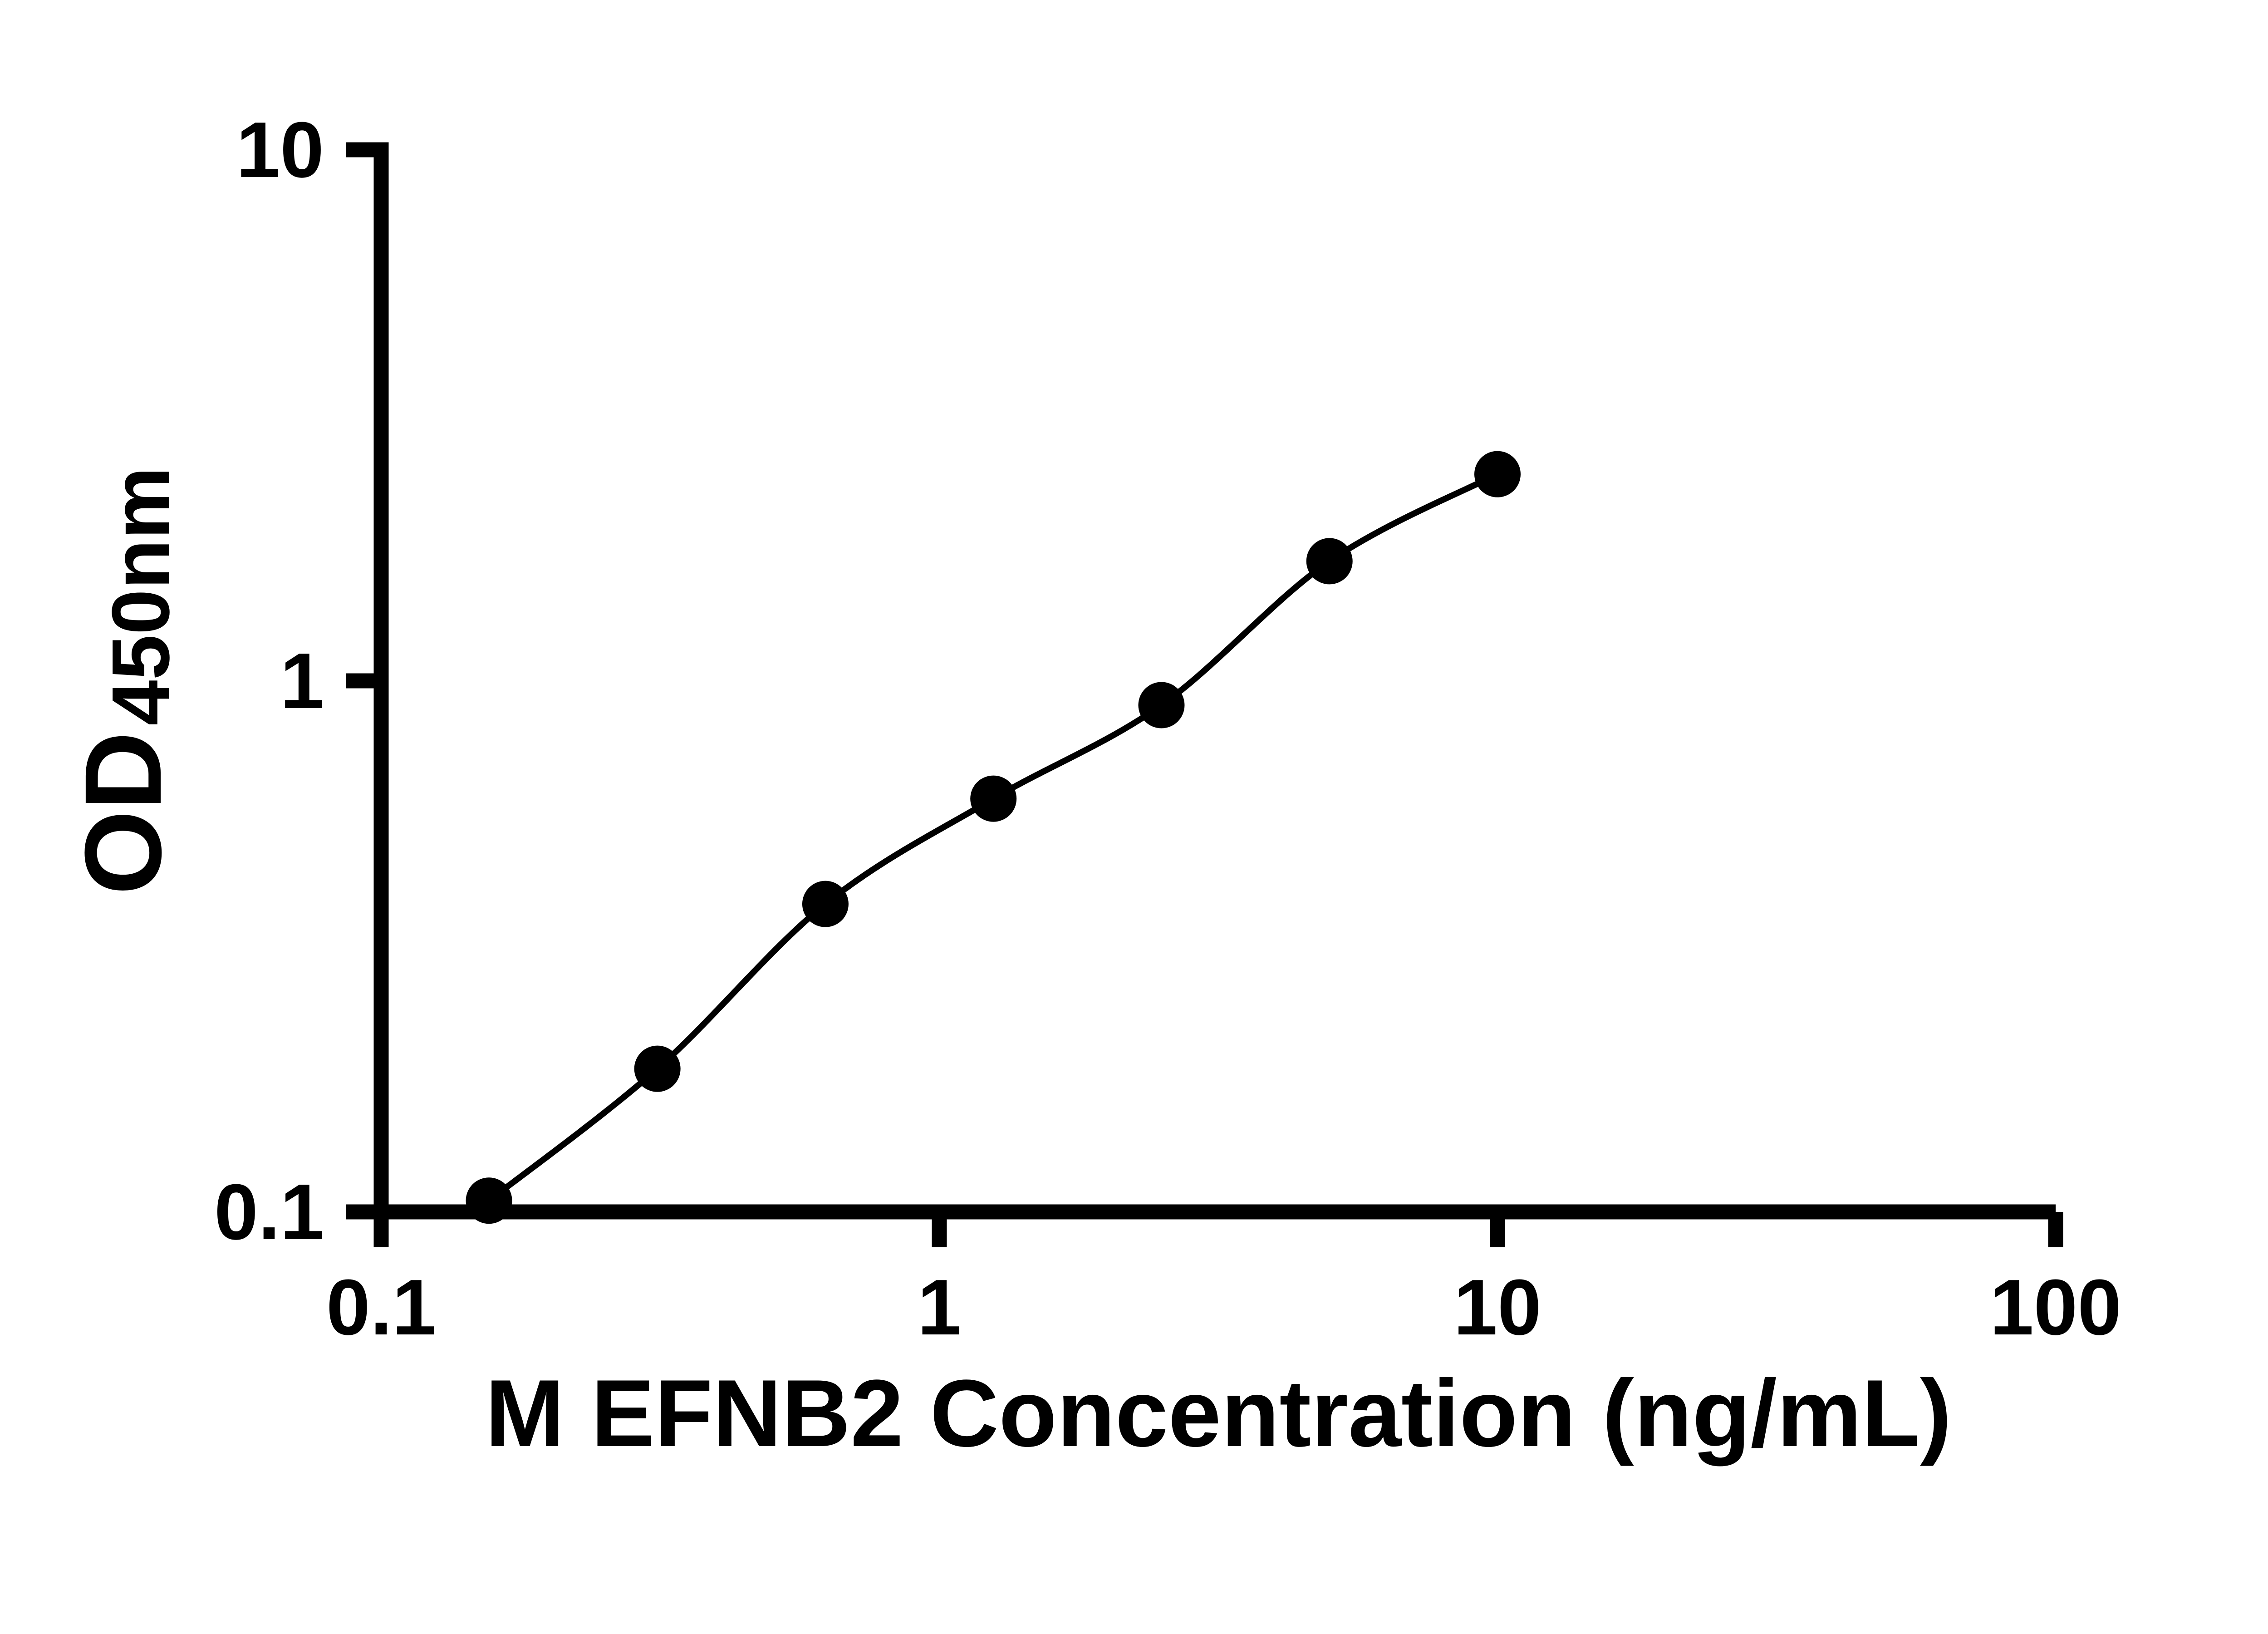 The width and height of the screenshot is (2268, 1634). I want to click on x-tick-label: 0.1, so click(381, 1307).